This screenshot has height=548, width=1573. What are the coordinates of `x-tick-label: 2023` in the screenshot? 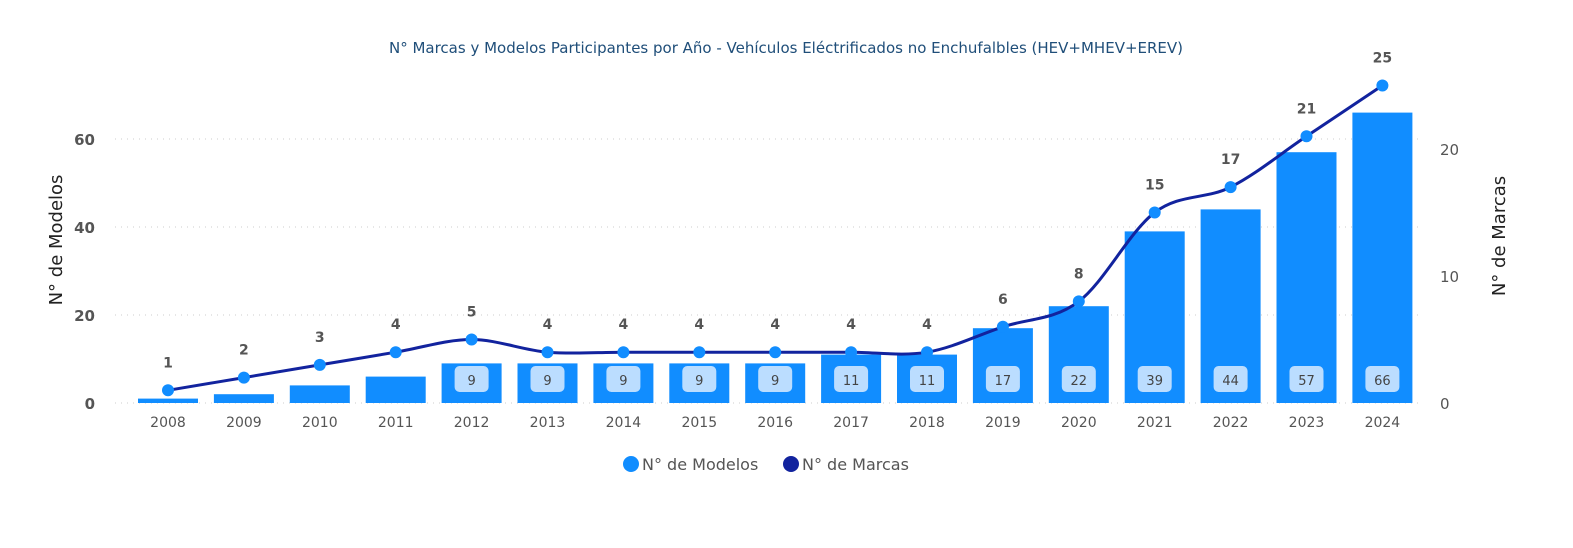 It's located at (1307, 423).